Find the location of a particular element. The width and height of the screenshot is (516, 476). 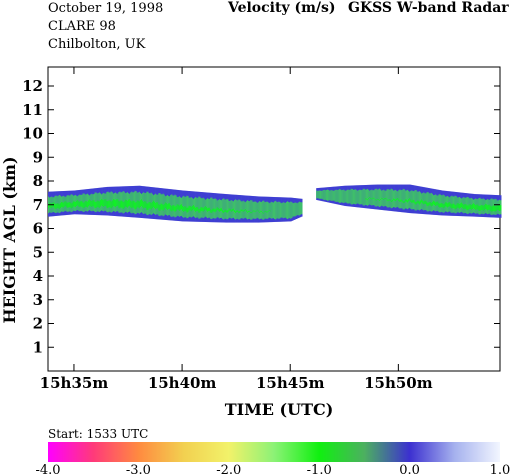

header-campaign: CLARE 98 is located at coordinates (82, 26).